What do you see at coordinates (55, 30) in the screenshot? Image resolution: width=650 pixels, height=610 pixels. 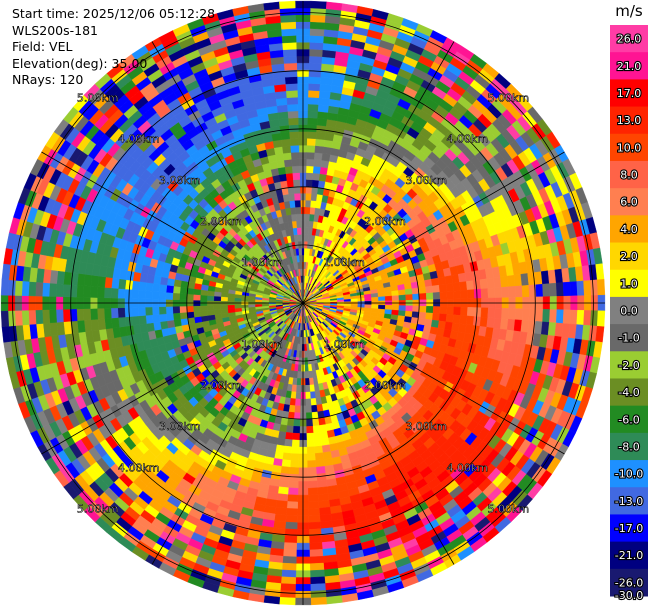 I see `instrument-name: WLS200s-181` at bounding box center [55, 30].